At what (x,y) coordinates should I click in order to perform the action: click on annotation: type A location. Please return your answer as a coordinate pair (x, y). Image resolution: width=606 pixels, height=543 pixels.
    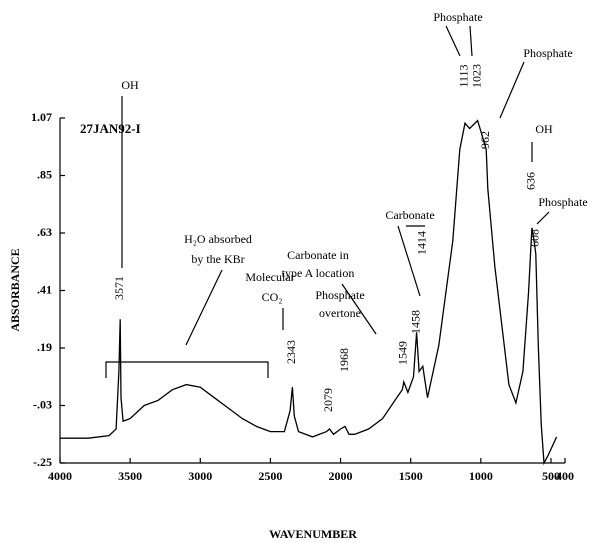
    Looking at the image, I should click on (318, 273).